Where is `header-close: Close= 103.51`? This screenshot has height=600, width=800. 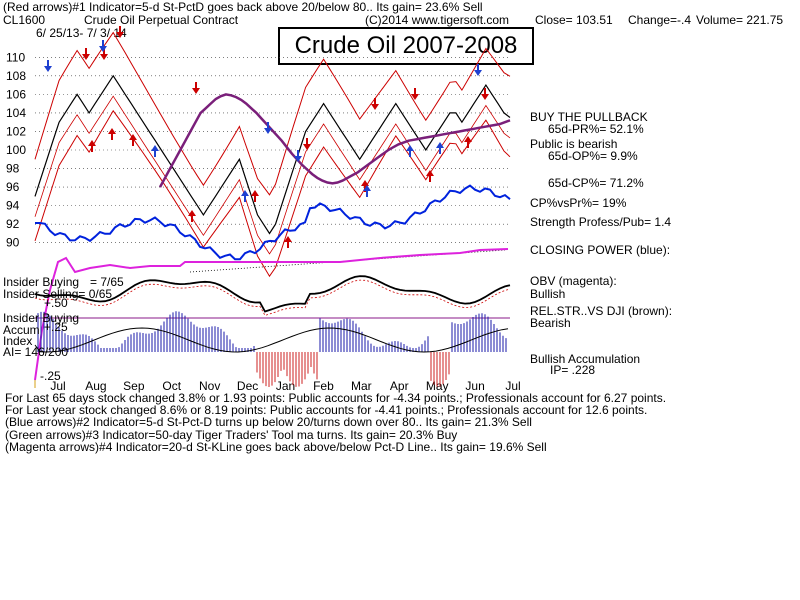 header-close: Close= 103.51 is located at coordinates (574, 20).